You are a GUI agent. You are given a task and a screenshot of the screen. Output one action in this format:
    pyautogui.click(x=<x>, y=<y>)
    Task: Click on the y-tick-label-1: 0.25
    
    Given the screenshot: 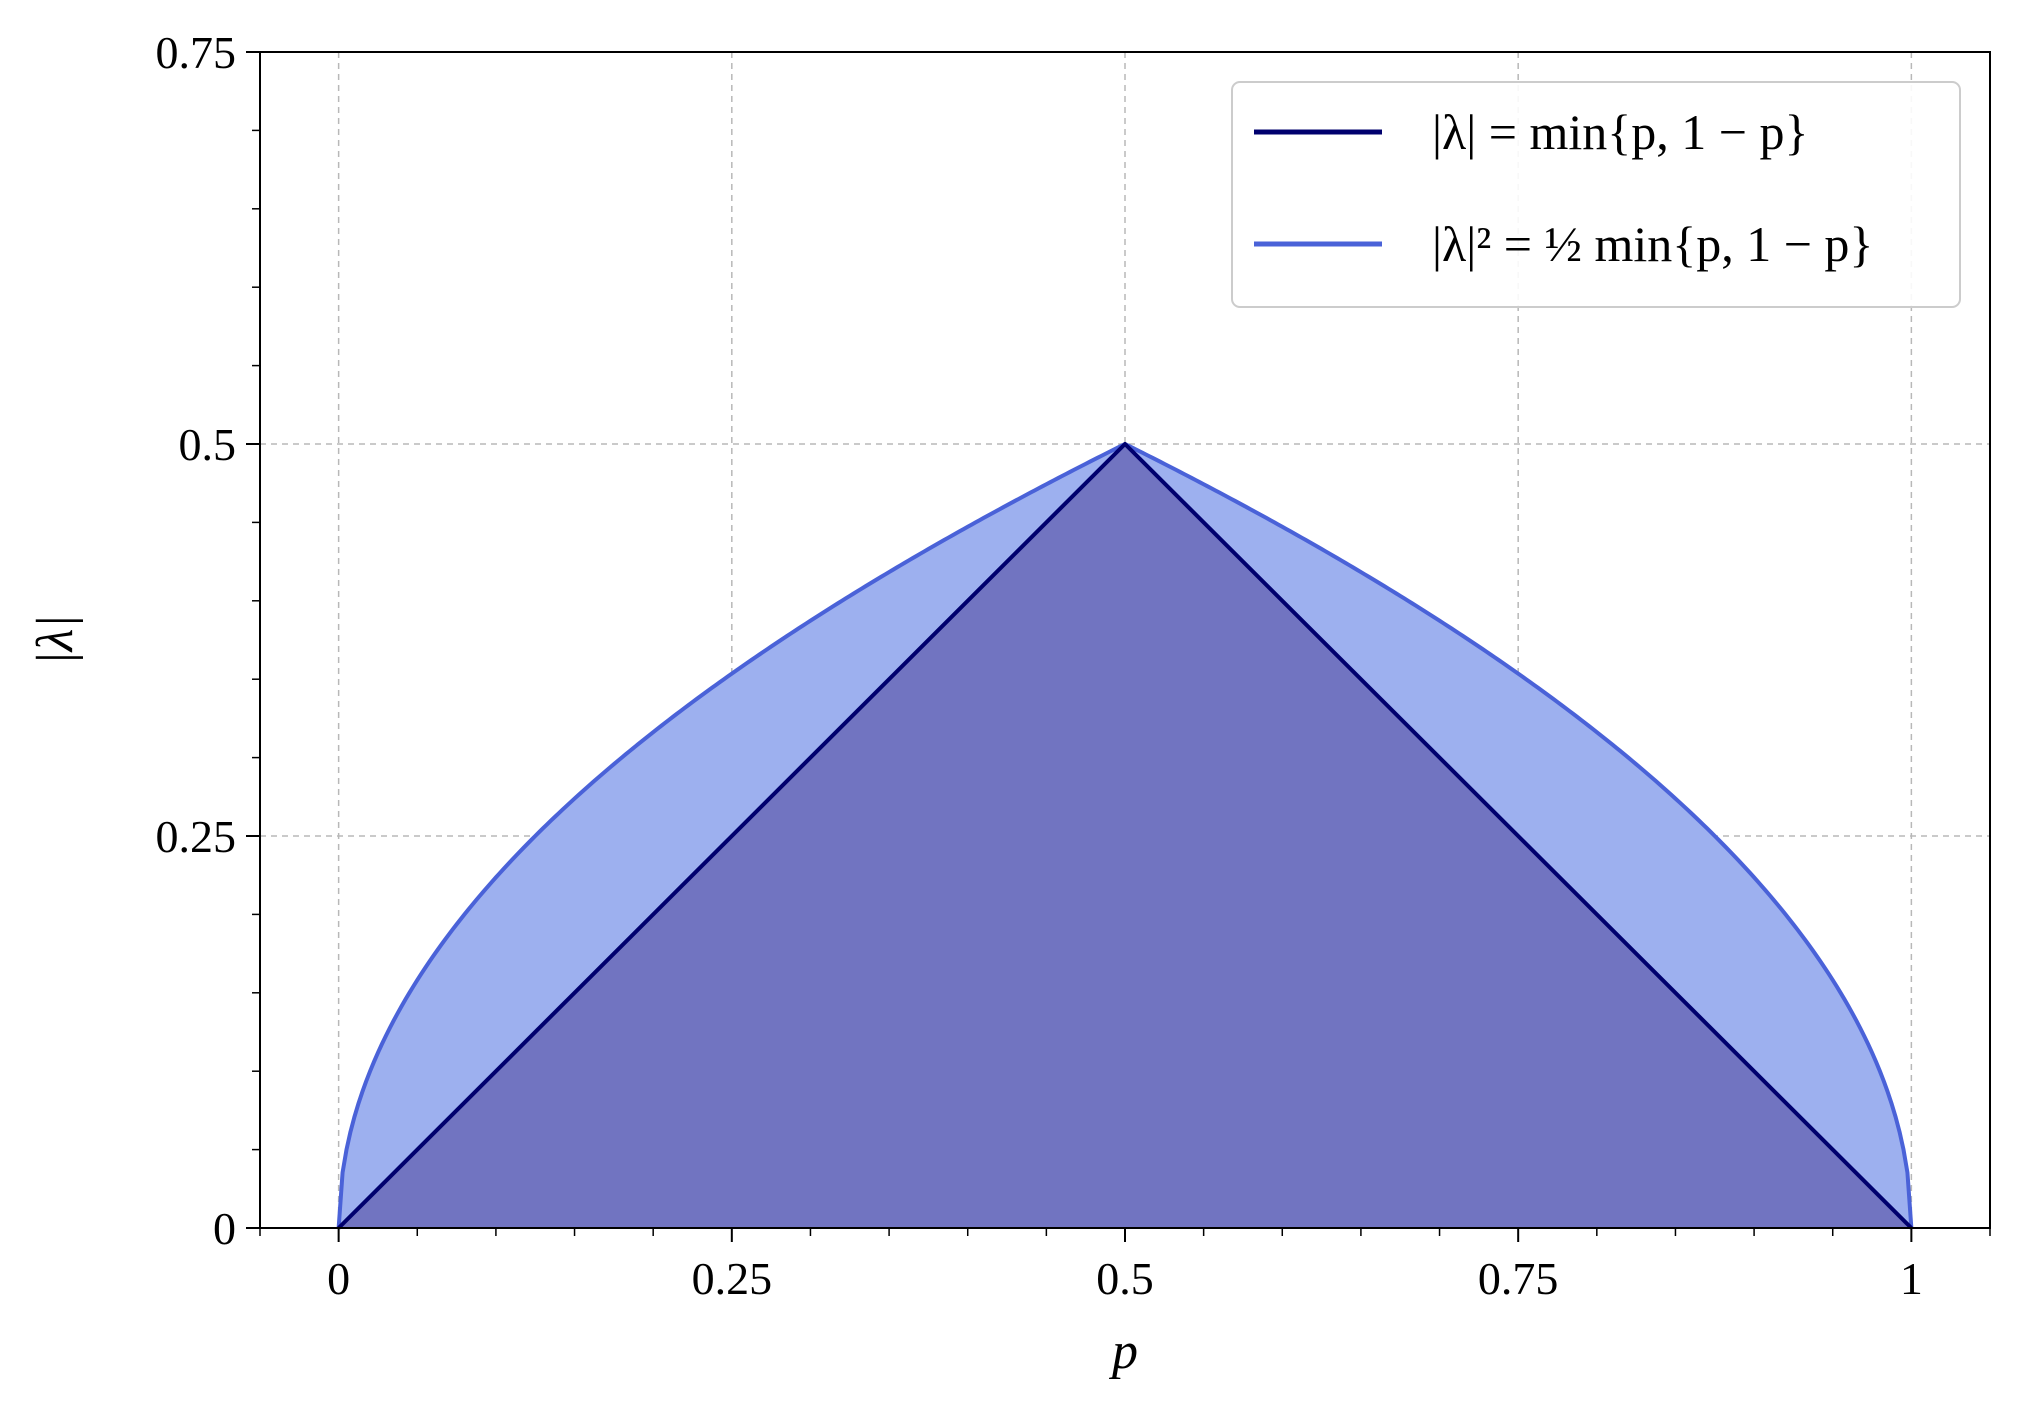 What is the action you would take?
    pyautogui.click(x=196, y=836)
    